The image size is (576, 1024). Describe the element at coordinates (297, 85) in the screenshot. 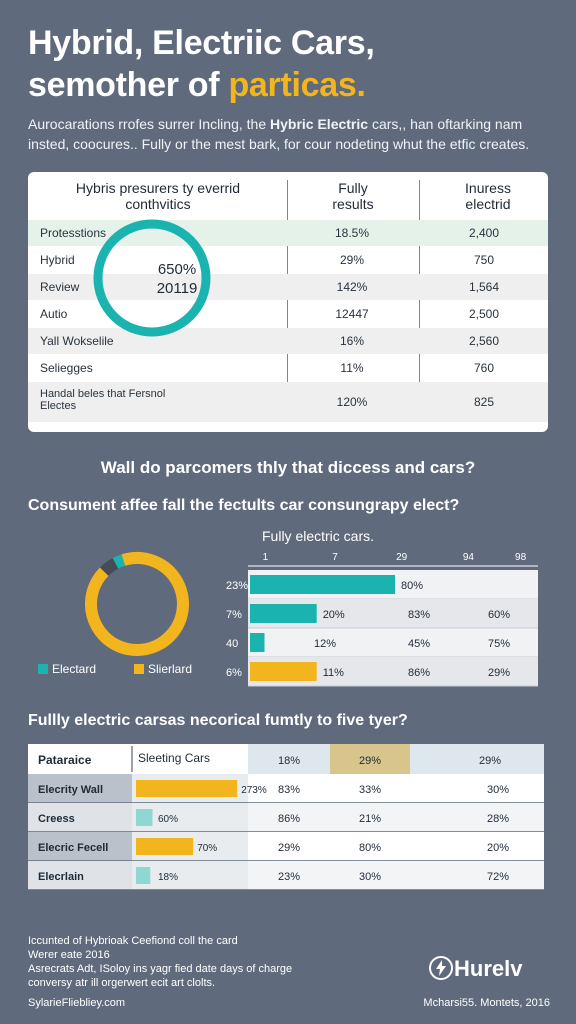

I see `title-highlight: particas.` at that location.